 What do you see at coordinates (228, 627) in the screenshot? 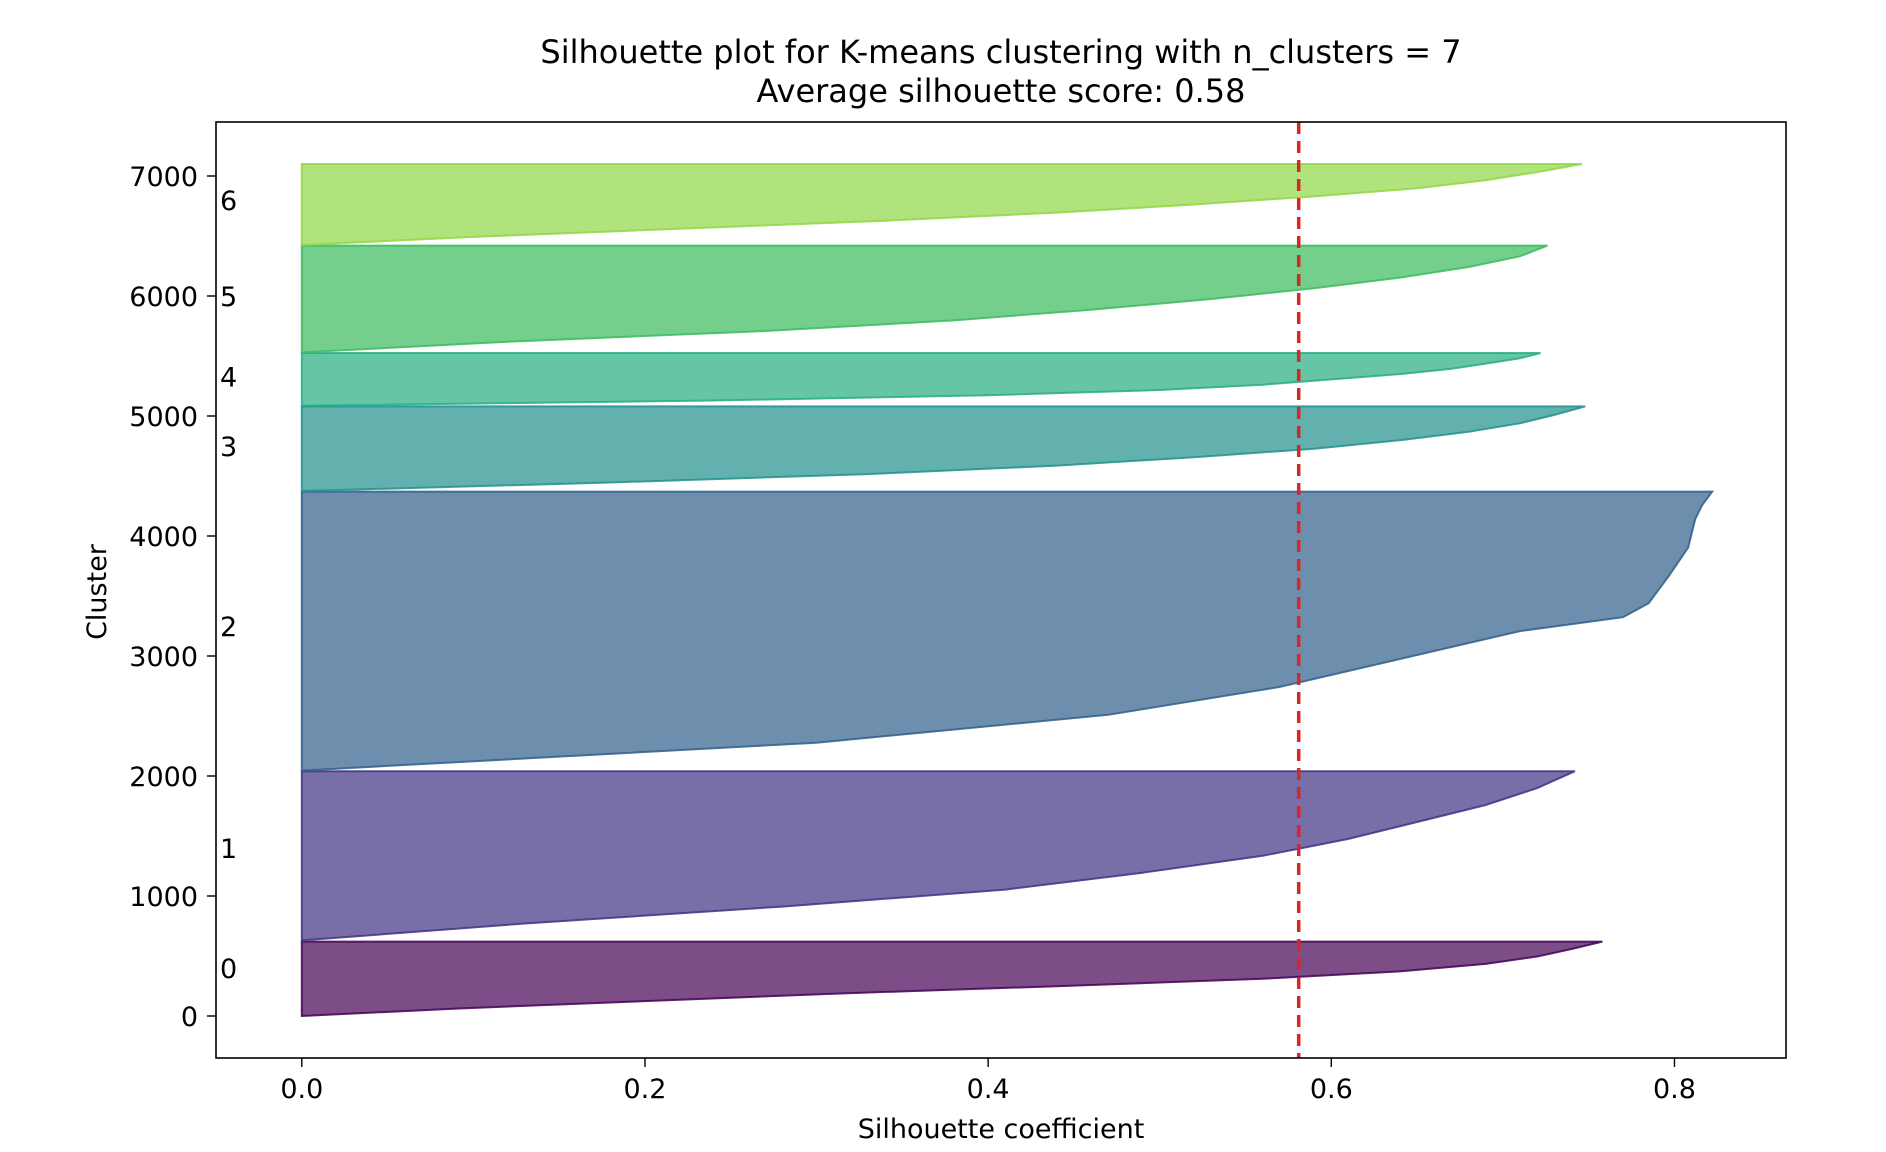
I see `cluster-label-2: 2` at bounding box center [228, 627].